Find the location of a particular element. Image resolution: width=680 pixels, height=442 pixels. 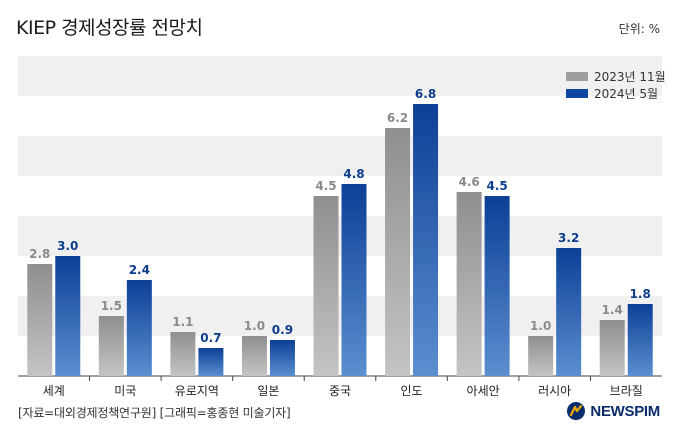

value-label: 3.2 is located at coordinates (568, 238).